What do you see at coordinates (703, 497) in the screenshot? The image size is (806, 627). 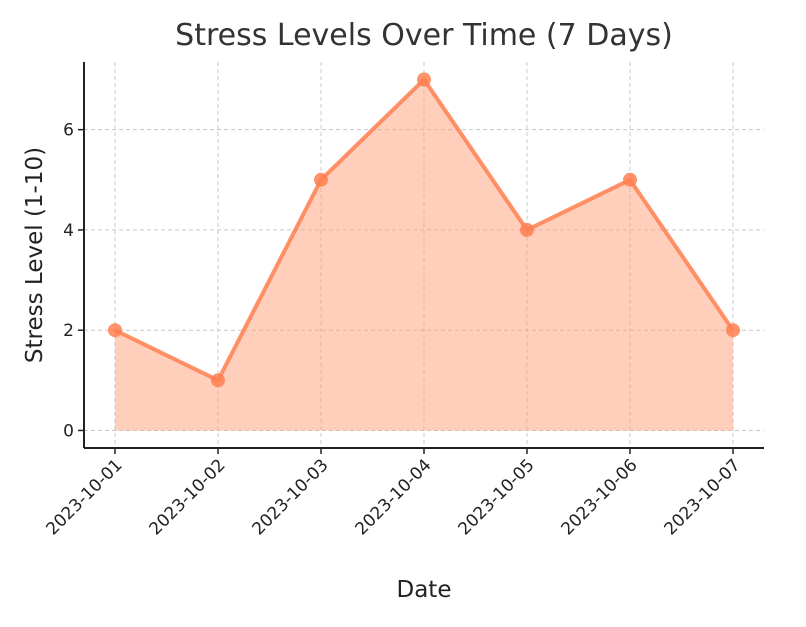 I see `x-tick-label: 2023-10-07` at bounding box center [703, 497].